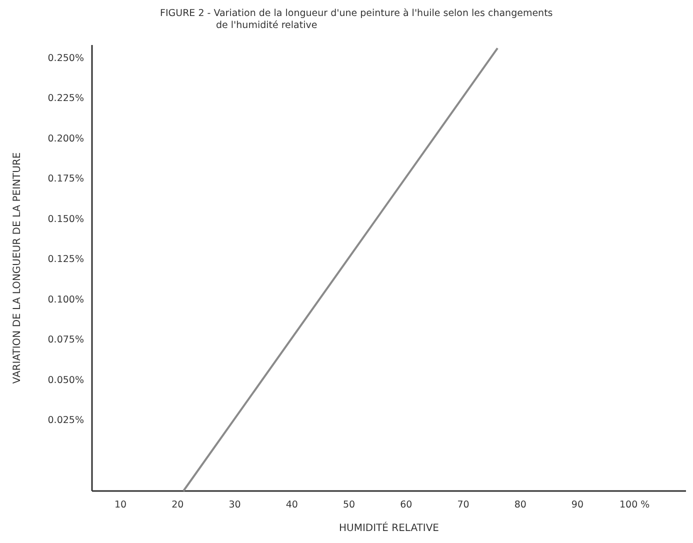 The height and width of the screenshot is (543, 693). Describe the element at coordinates (577, 505) in the screenshot. I see `x-tick-label: 90` at that location.